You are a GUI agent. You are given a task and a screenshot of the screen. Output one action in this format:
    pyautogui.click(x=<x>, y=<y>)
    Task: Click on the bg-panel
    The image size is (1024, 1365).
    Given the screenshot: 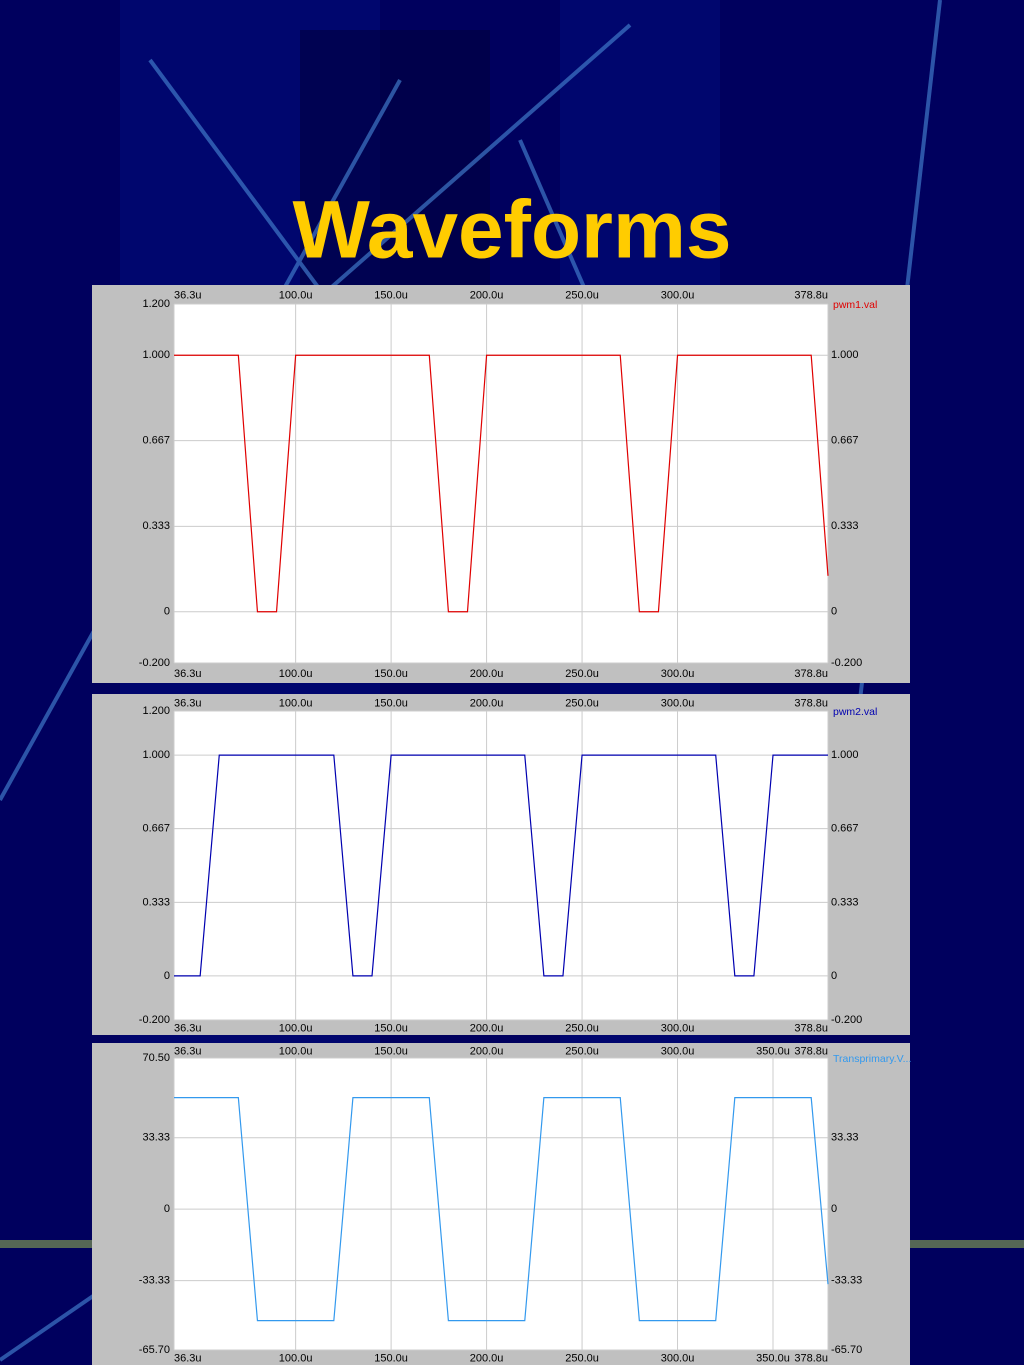 What is the action you would take?
    pyautogui.click(x=395, y=160)
    